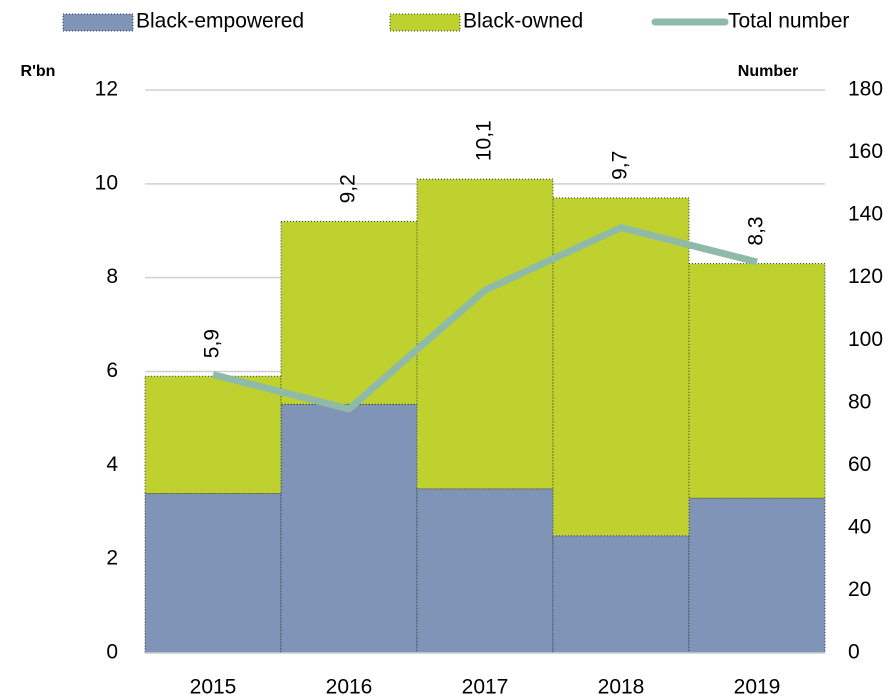 The width and height of the screenshot is (894, 699). Describe the element at coordinates (859, 526) in the screenshot. I see `y2-tick-label: 40` at that location.